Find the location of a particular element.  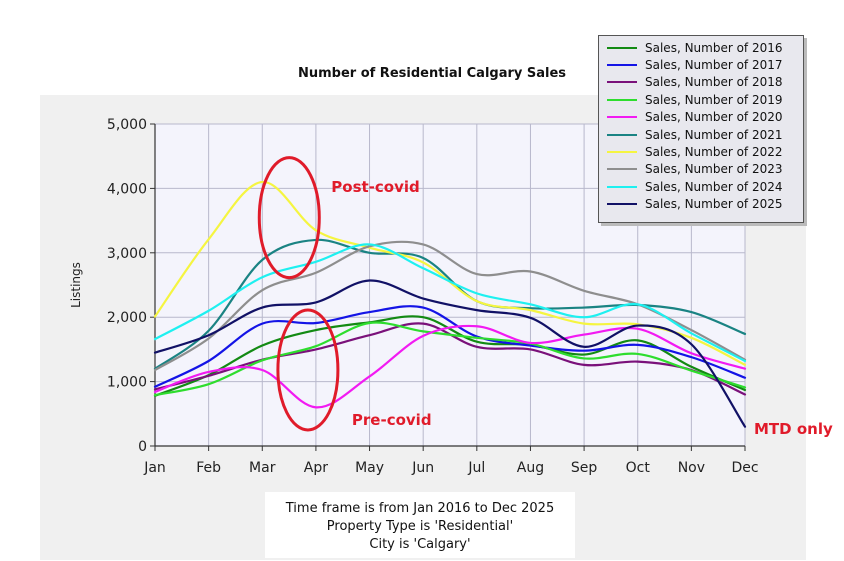

x-tick-label: Dec is located at coordinates (744, 468).